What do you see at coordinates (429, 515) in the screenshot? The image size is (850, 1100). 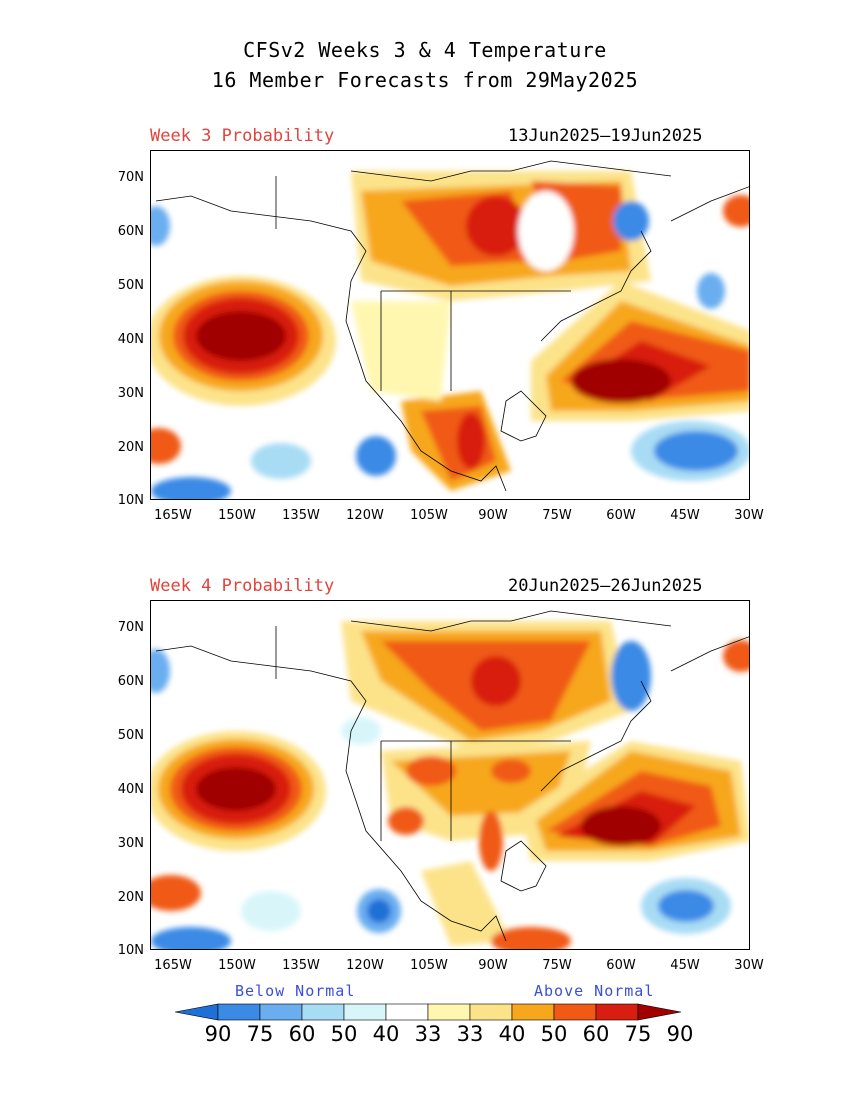 I see `week3-lon-tick: 105W` at bounding box center [429, 515].